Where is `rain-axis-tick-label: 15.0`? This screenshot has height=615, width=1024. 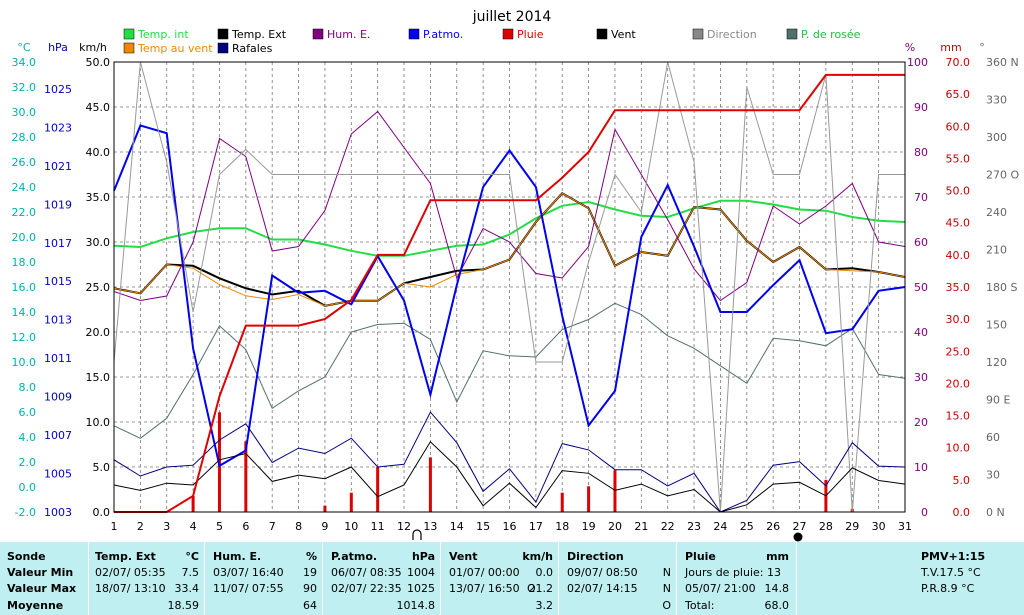 rain-axis-tick-label: 15.0 is located at coordinates (958, 416).